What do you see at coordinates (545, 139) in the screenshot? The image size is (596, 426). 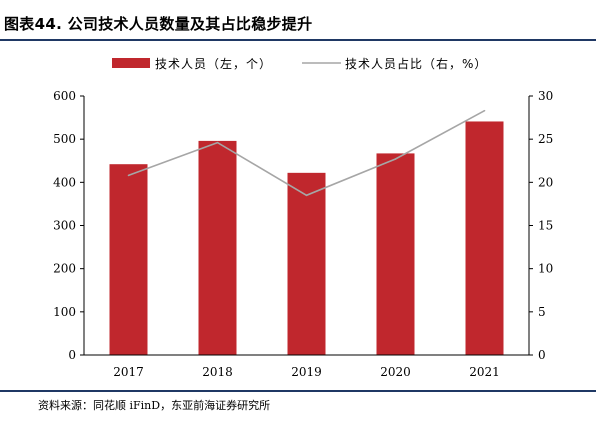 I see `right-axis-tick-label: 25` at bounding box center [545, 139].